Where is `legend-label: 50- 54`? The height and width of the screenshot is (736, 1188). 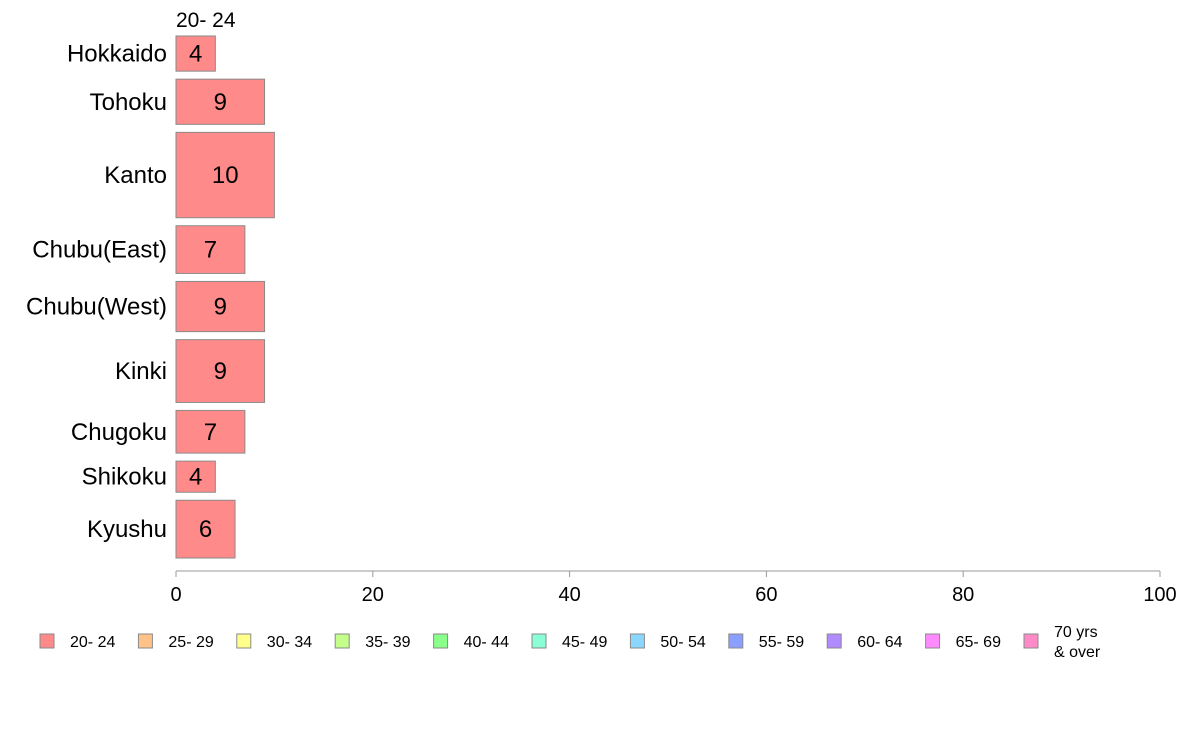
legend-label: 50- 54 is located at coordinates (682, 642).